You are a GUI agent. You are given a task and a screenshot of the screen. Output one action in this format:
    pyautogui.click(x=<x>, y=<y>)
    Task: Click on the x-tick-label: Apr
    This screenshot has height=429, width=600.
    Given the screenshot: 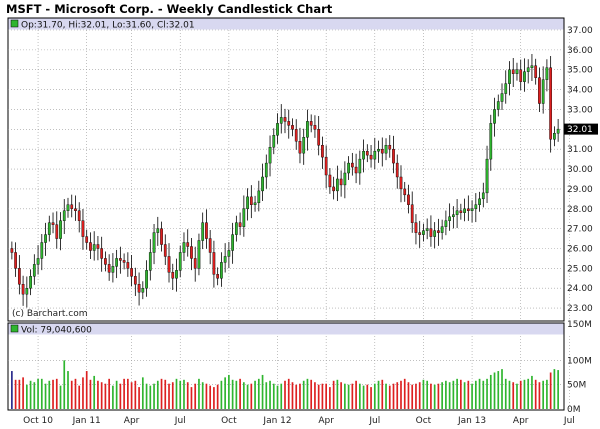 What is the action you would take?
    pyautogui.click(x=521, y=421)
    